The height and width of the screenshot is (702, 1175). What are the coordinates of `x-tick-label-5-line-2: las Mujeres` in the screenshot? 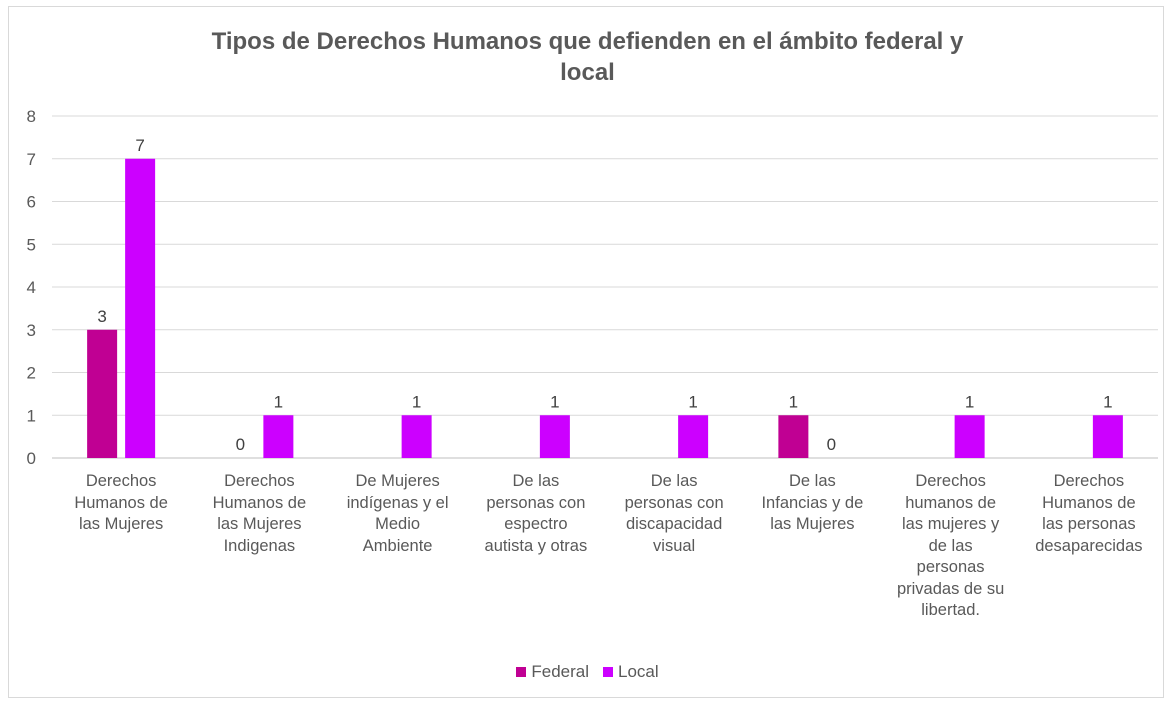 It's located at (812, 524).